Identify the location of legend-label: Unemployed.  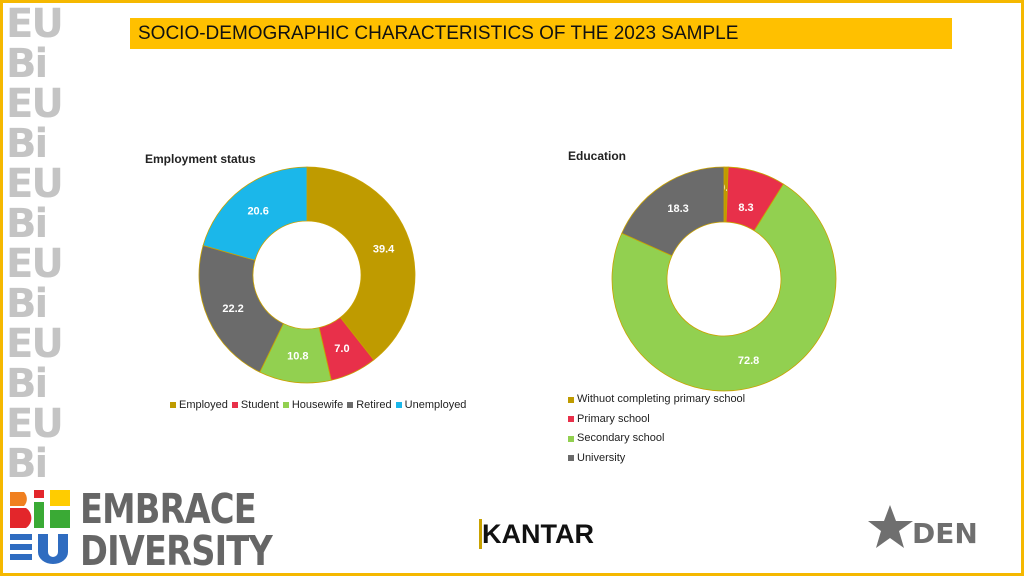
(435, 405).